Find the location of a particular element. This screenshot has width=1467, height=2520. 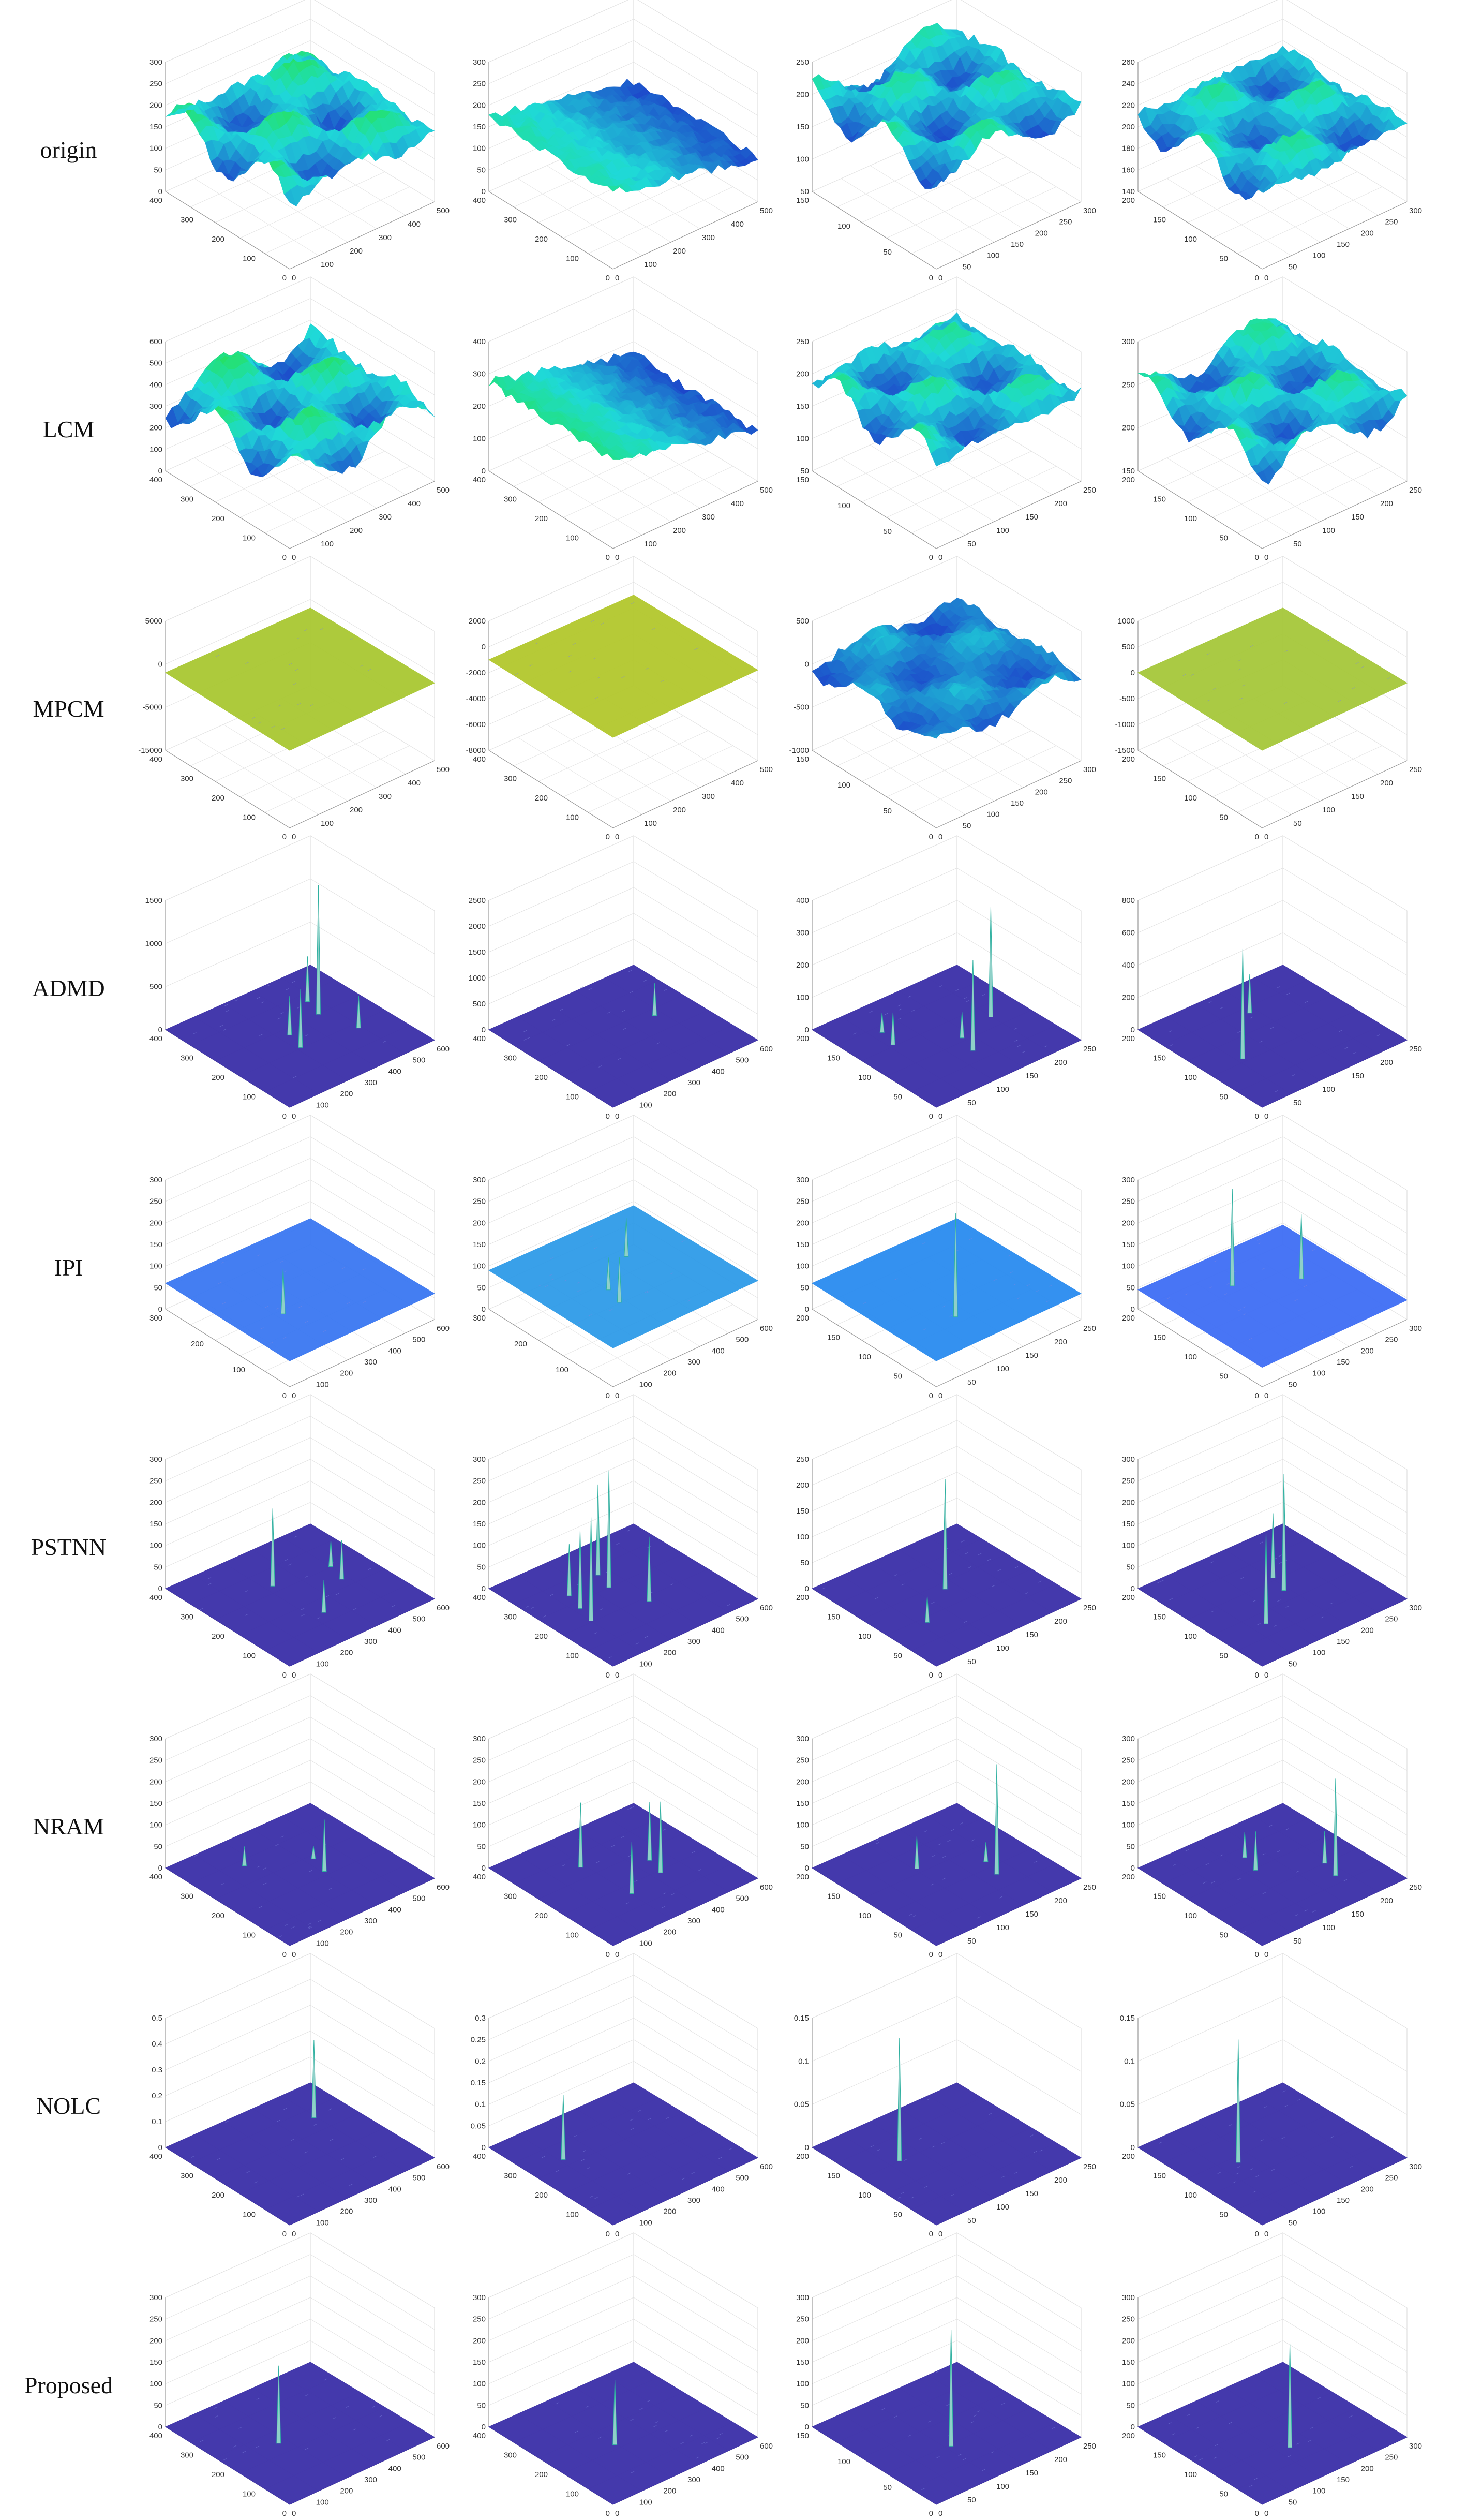

z-tick-label: 600 is located at coordinates (1128, 934).